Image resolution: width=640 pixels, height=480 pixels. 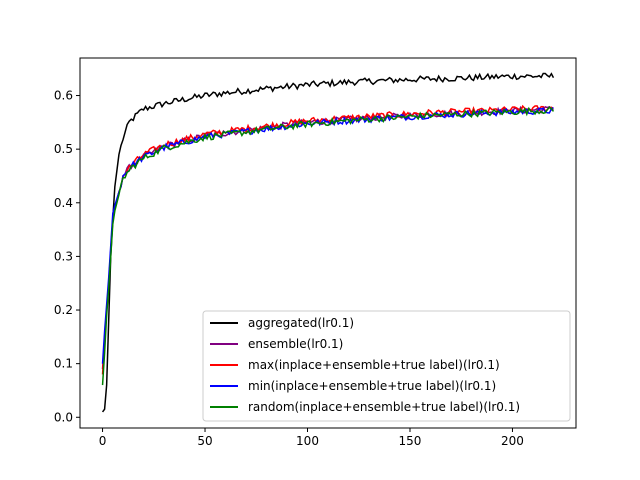 What do you see at coordinates (295, 344) in the screenshot?
I see `legend-label: ensemble(lr0.1)` at bounding box center [295, 344].